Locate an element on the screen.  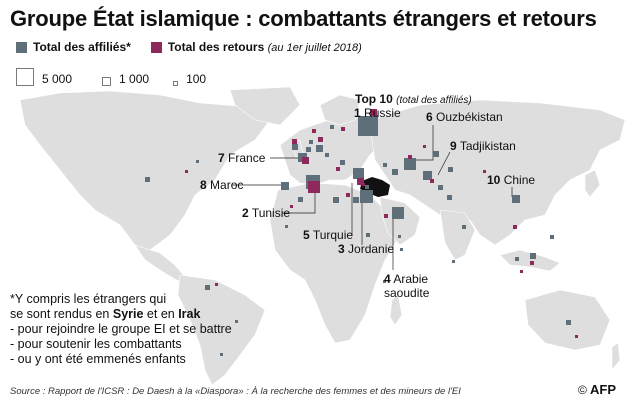
returns-swatch is located at coordinates (156, 47).